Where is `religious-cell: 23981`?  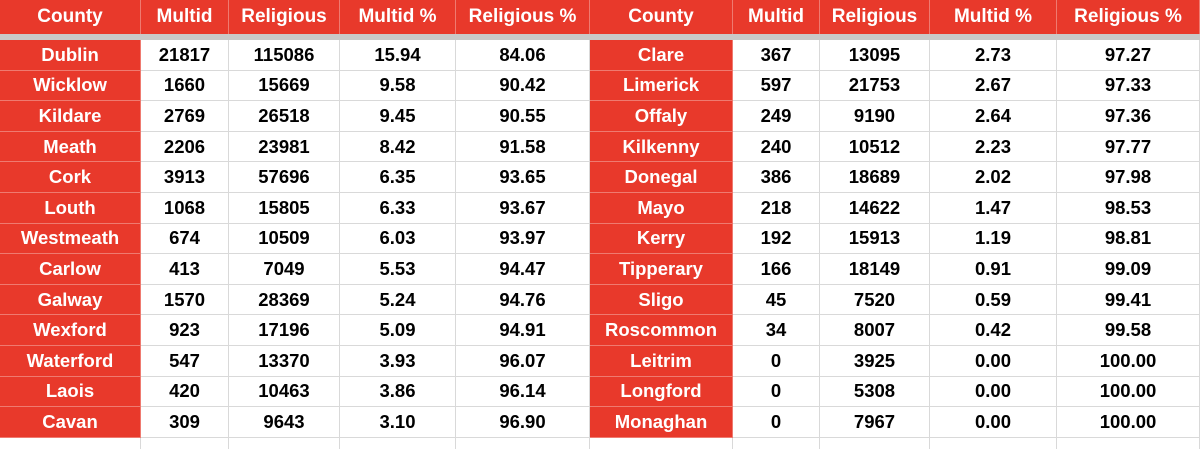 religious-cell: 23981 is located at coordinates (284, 147).